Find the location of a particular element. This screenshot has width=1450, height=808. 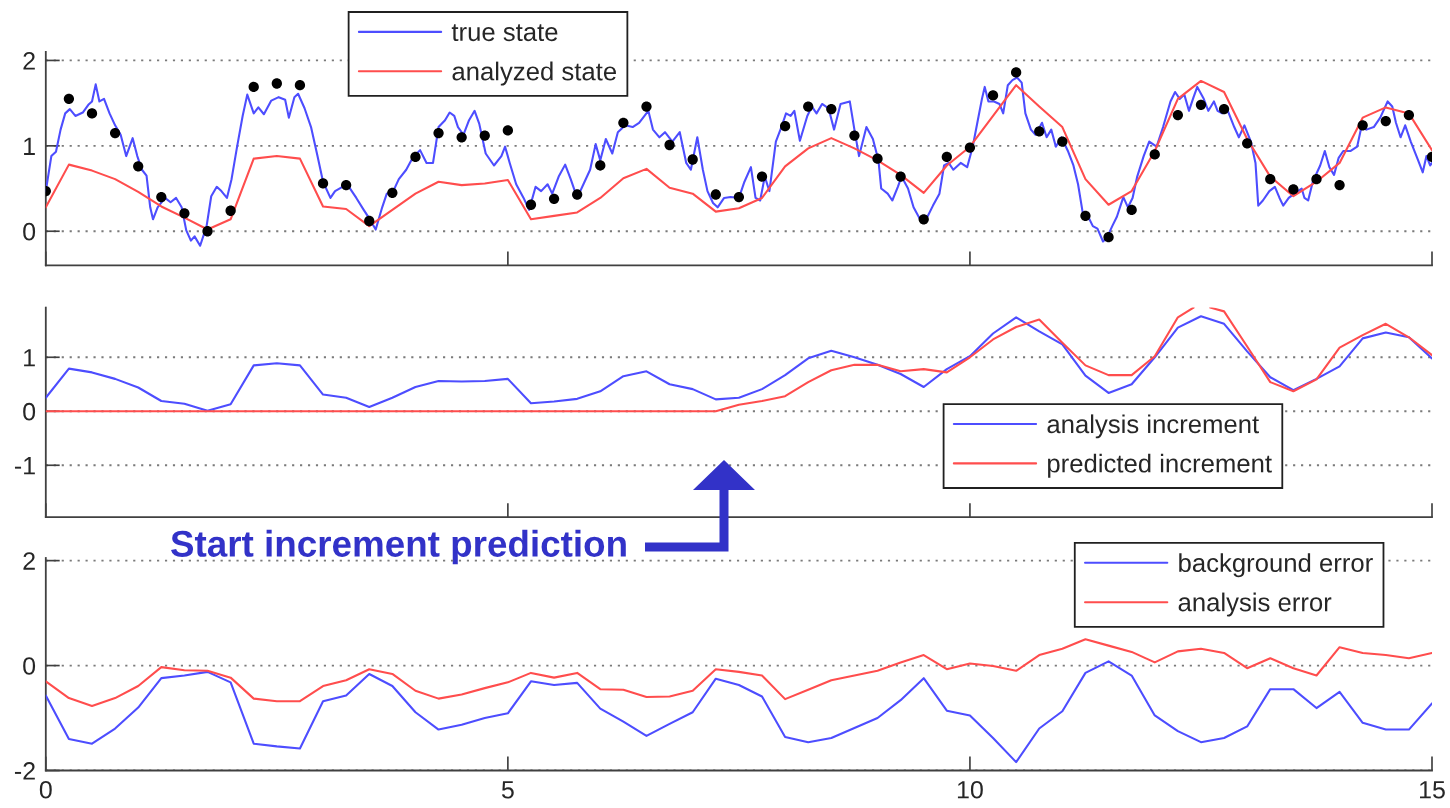

legend-label: analysis error is located at coordinates (1255, 604).